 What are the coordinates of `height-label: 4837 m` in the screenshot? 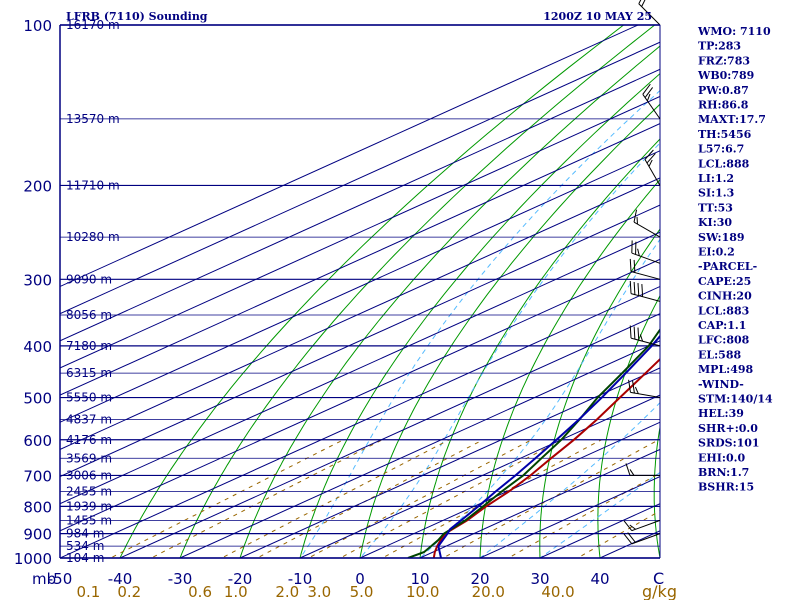 It's located at (89, 420).